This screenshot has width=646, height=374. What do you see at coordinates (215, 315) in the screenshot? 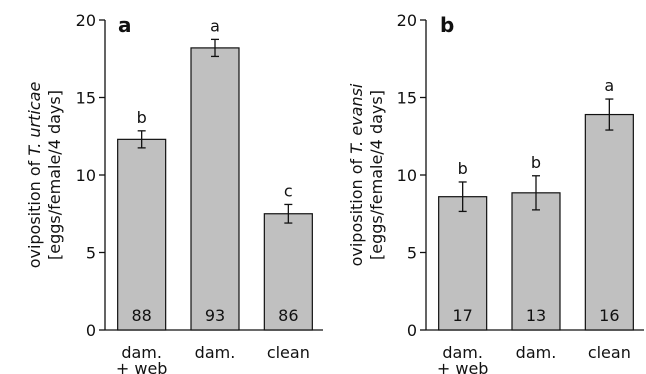
I see `sample-size-label: 93` at bounding box center [215, 315].